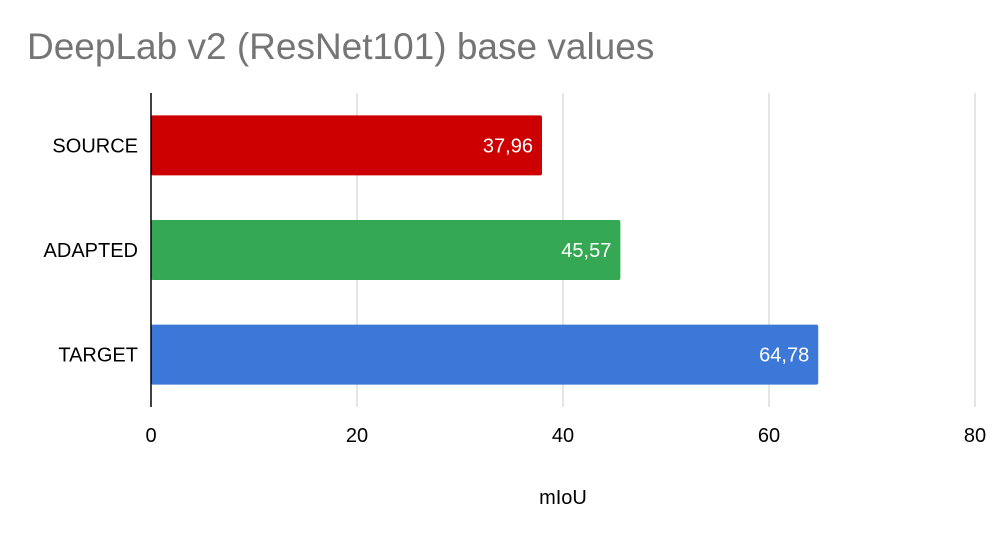  I want to click on bar-target, so click(485, 354).